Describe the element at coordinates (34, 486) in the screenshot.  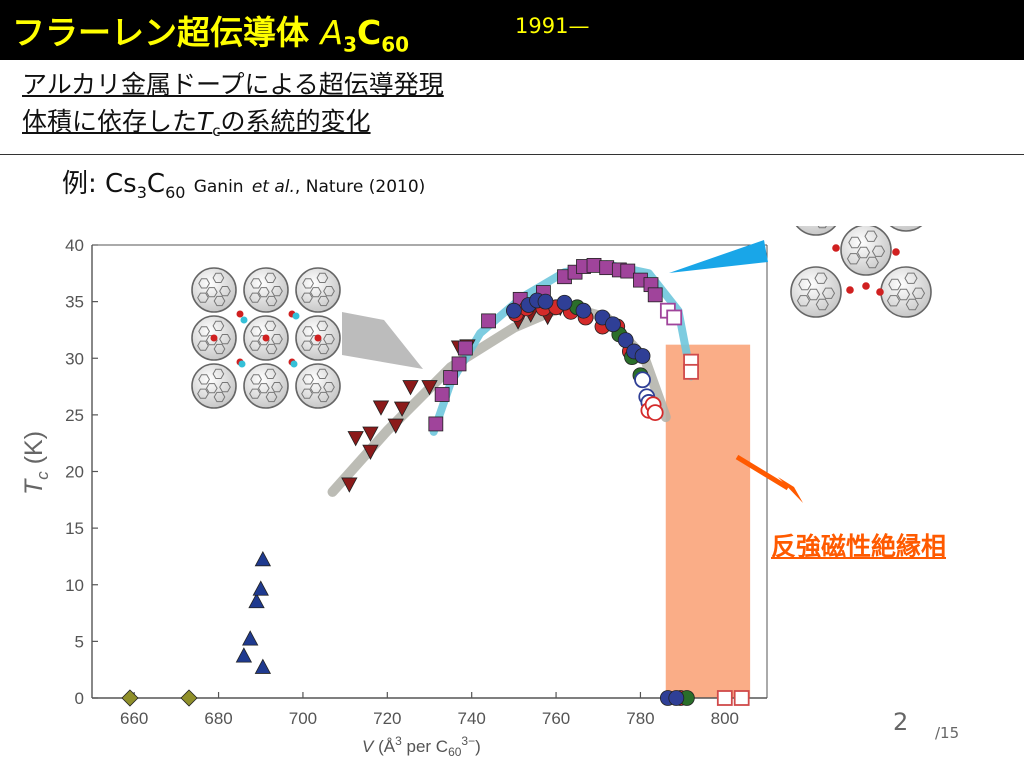
I see `y-axis-label-t: T` at that location.